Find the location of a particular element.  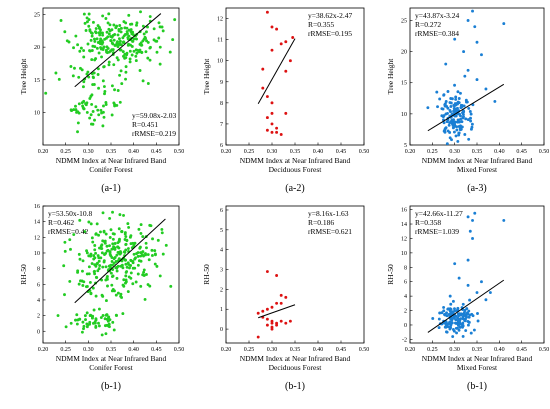

stats-line: rRMSE=1.039 is located at coordinates (437, 231).